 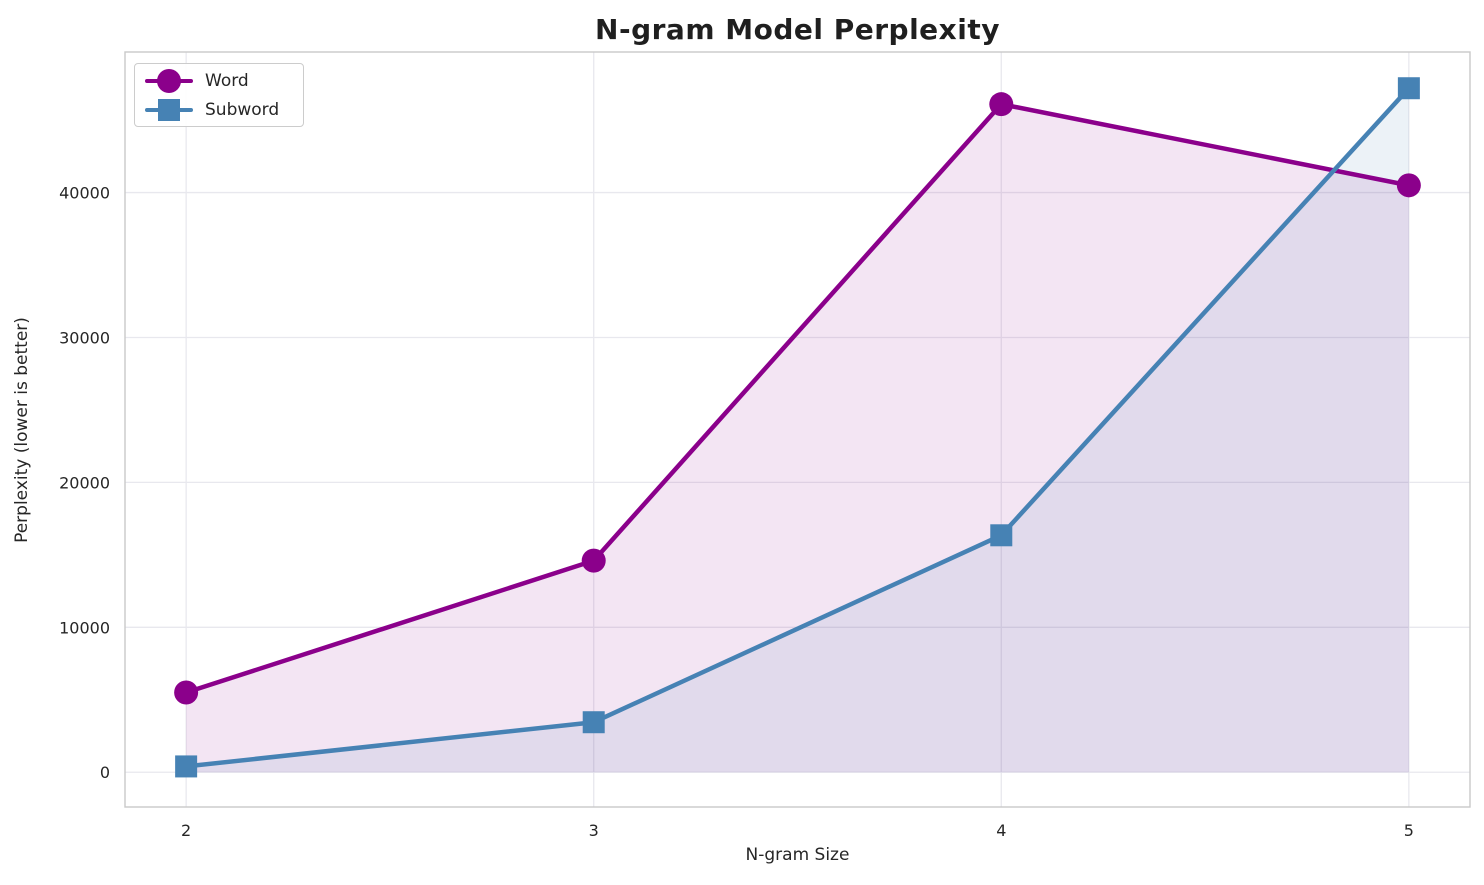 I want to click on legend-label-word: Word, so click(x=227, y=80).